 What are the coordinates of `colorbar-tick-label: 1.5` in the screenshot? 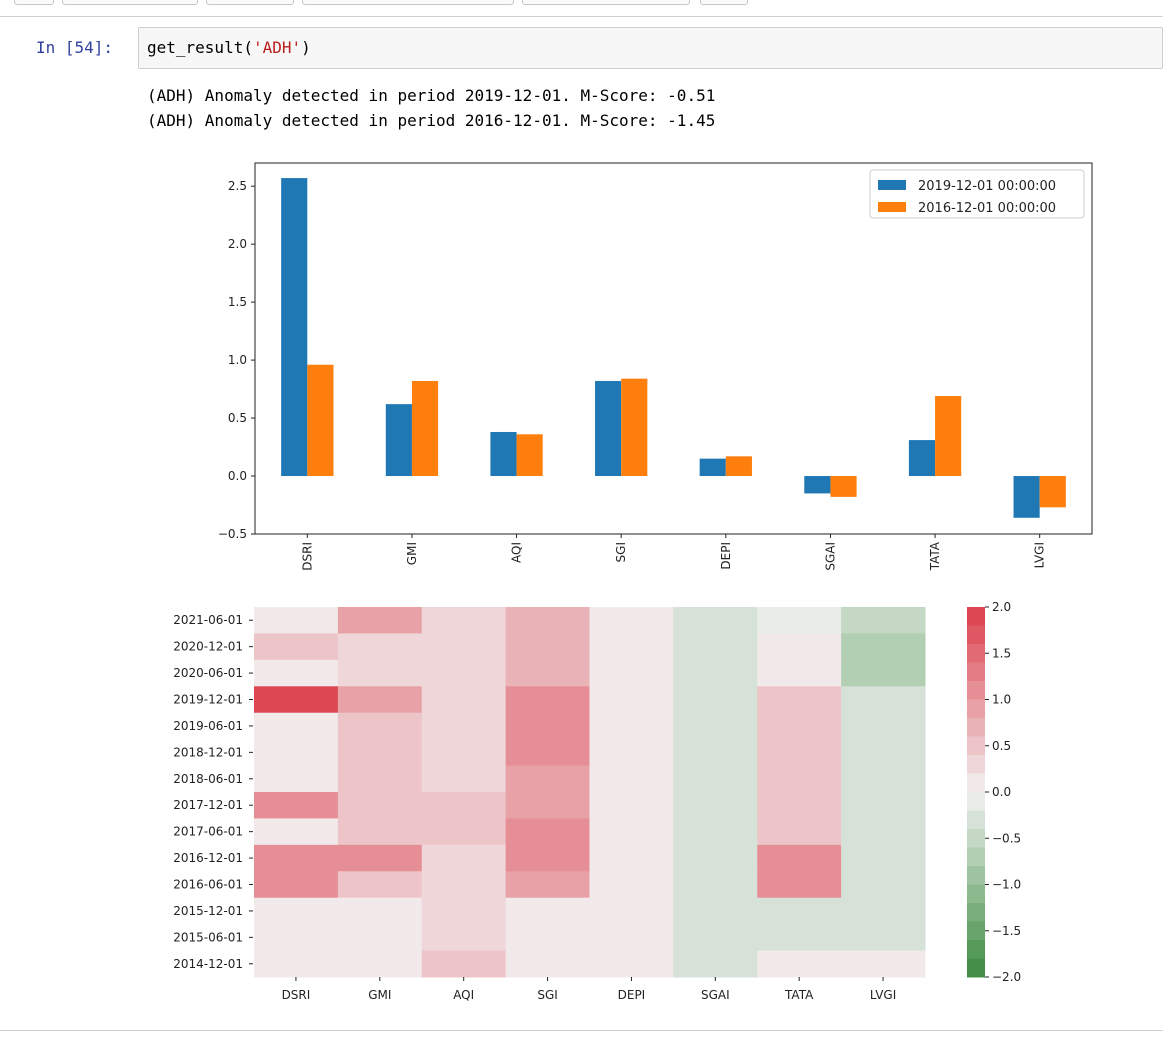 It's located at (1001, 653).